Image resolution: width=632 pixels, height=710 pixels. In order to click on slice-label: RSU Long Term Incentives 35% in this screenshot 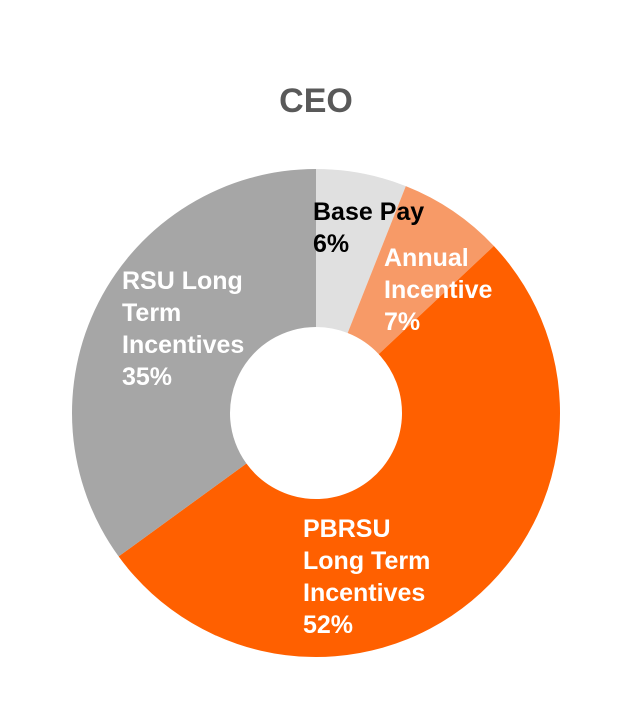, I will do `click(183, 329)`.